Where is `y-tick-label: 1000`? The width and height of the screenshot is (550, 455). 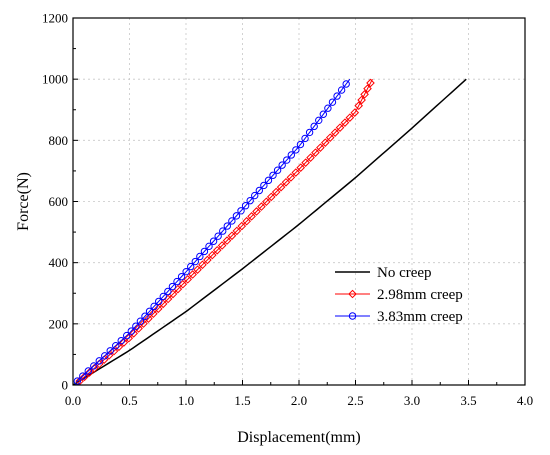
y-tick-label: 1000 is located at coordinates (55, 79).